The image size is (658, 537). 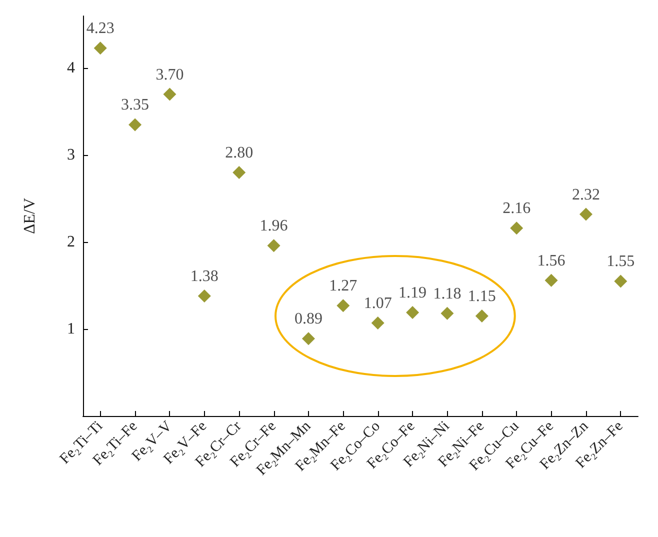 I want to click on data-label: 1.55, so click(x=620, y=261).